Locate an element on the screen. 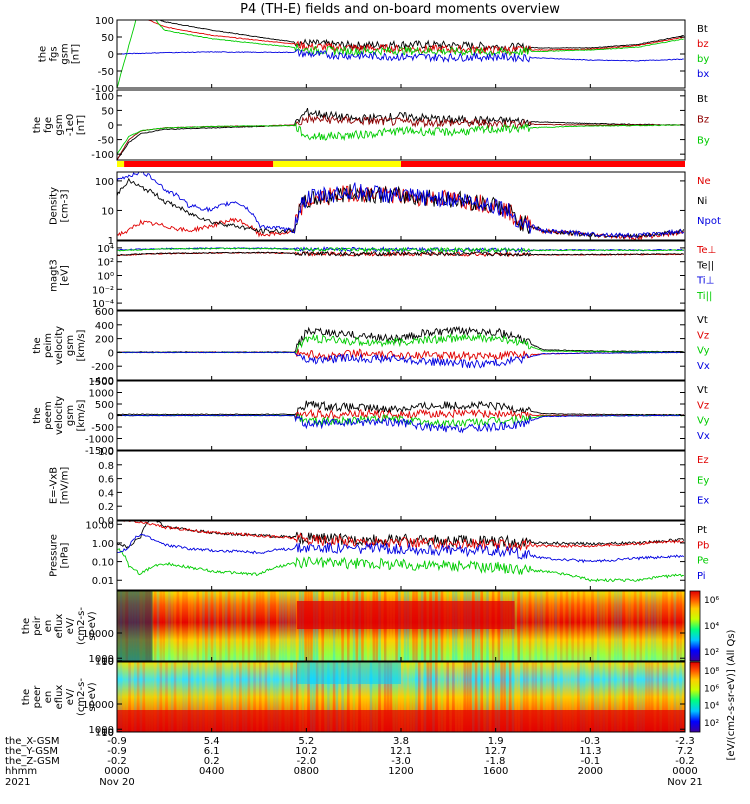 This screenshot has width=750, height=804. series-line-pressure is located at coordinates (401, 535).